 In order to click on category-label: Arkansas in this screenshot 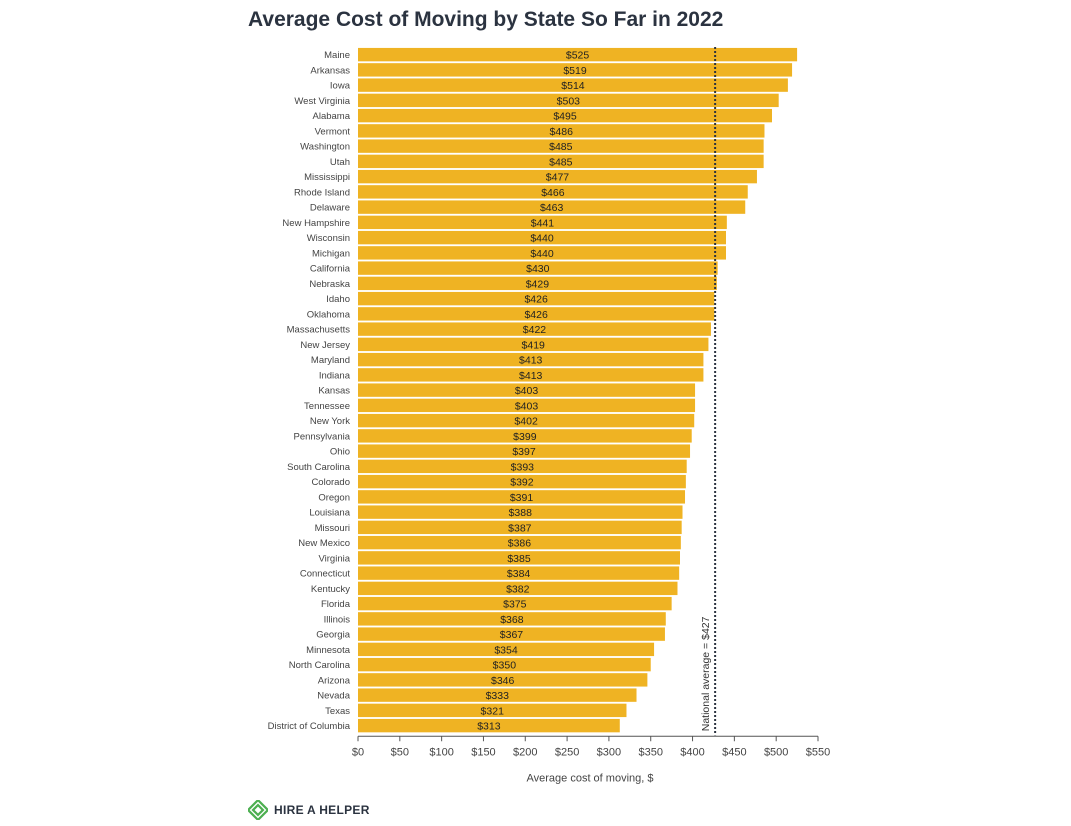, I will do `click(330, 70)`.